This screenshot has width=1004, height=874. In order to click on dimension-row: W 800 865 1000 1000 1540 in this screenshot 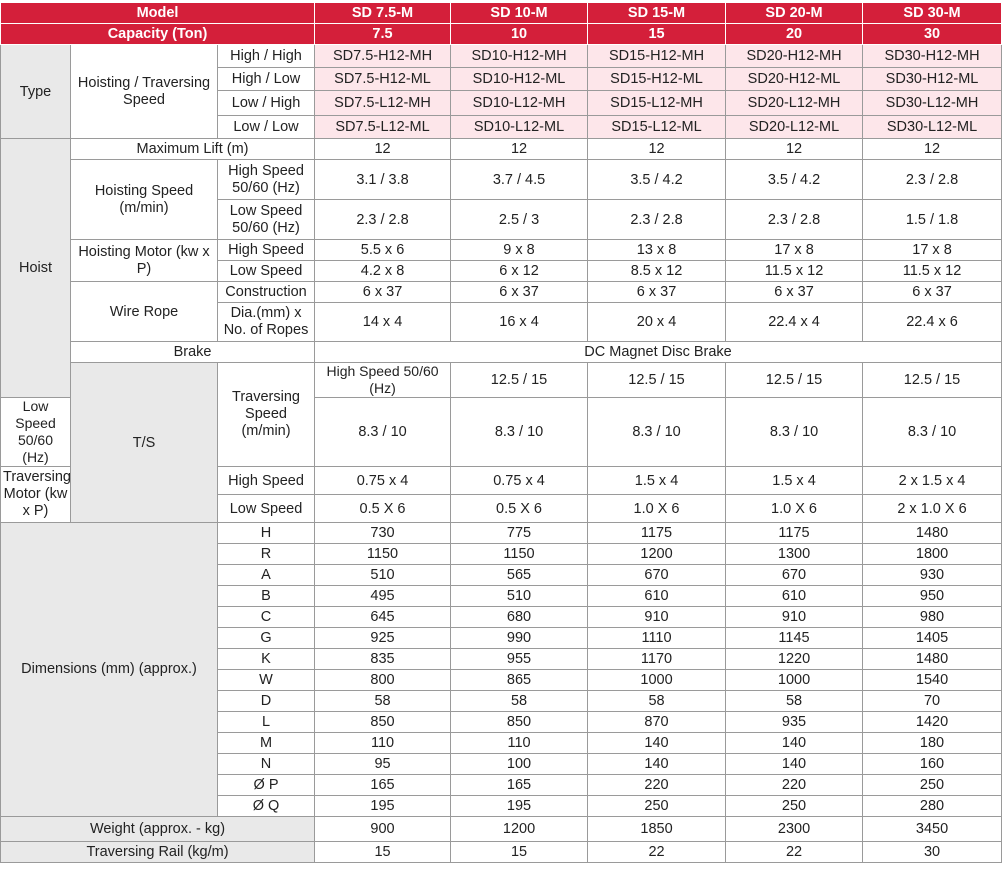, I will do `click(502, 680)`.